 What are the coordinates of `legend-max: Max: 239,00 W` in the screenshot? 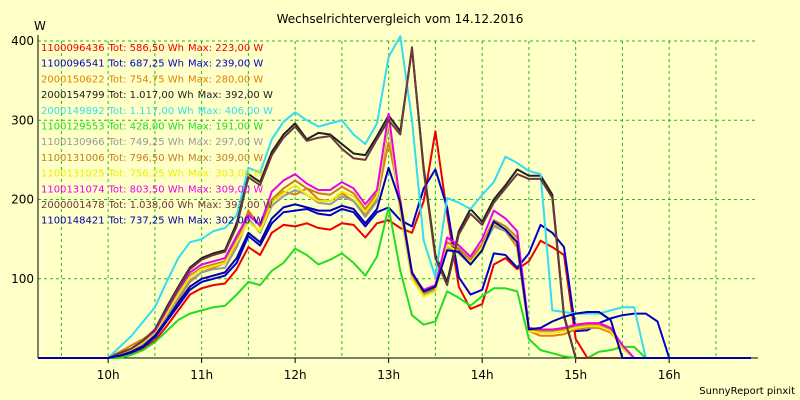 It's located at (225, 64).